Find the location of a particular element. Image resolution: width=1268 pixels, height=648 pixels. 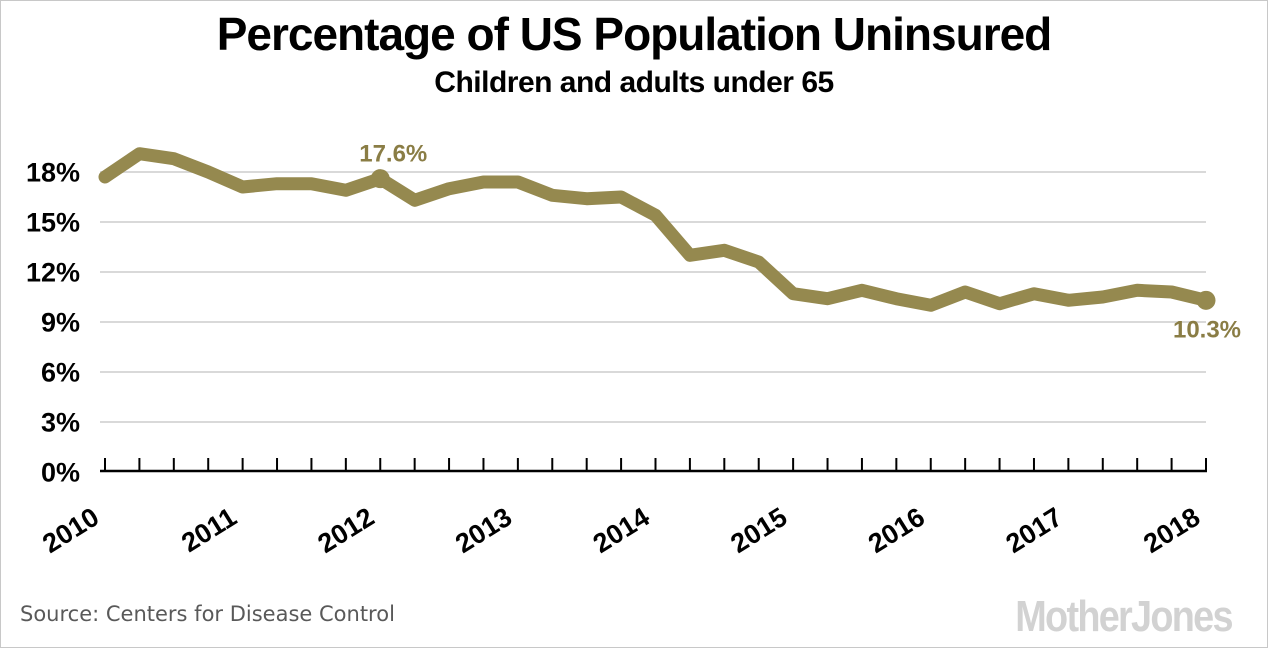

data-point-marker-17.6% is located at coordinates (380, 179).